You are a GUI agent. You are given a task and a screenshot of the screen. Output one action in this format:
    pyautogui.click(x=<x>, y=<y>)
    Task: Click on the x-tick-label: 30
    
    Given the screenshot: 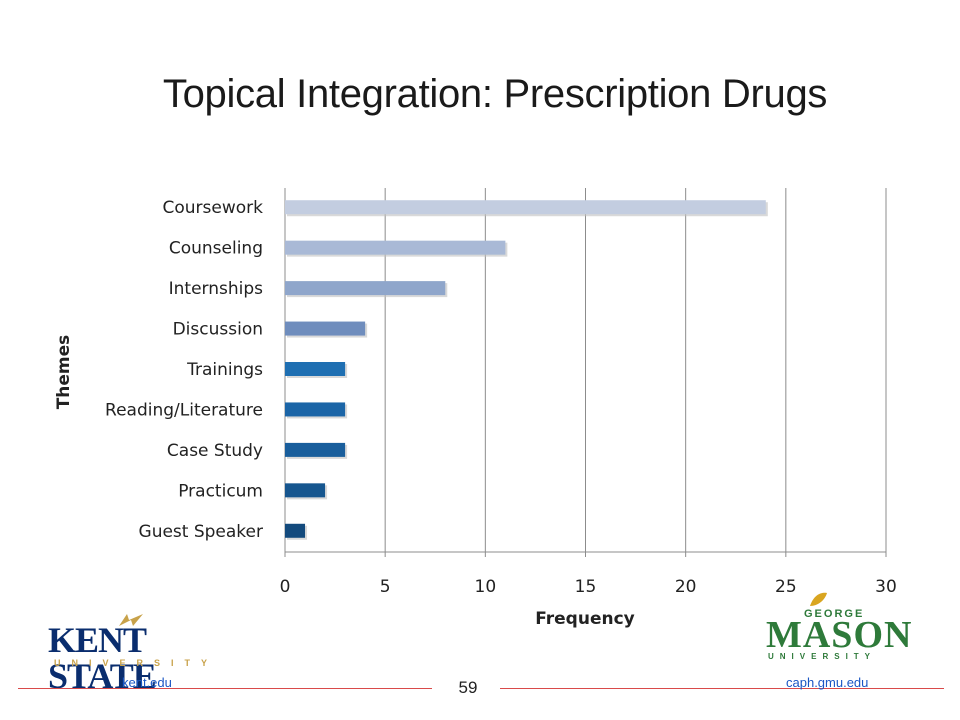 What is the action you would take?
    pyautogui.click(x=886, y=587)
    